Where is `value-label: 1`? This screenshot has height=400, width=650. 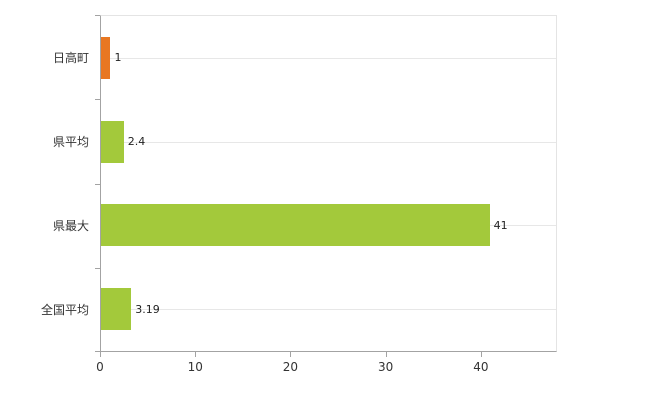
value-label: 1 is located at coordinates (118, 58).